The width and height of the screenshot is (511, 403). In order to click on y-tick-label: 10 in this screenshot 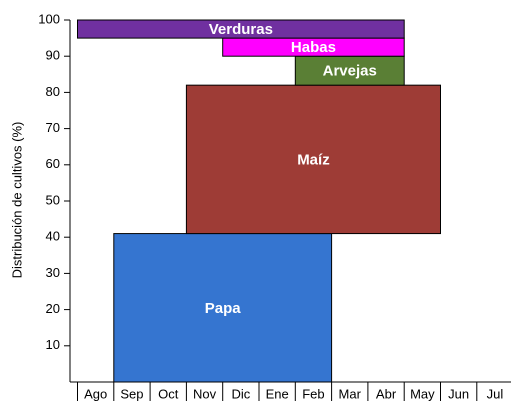, I will do `click(53, 344)`.